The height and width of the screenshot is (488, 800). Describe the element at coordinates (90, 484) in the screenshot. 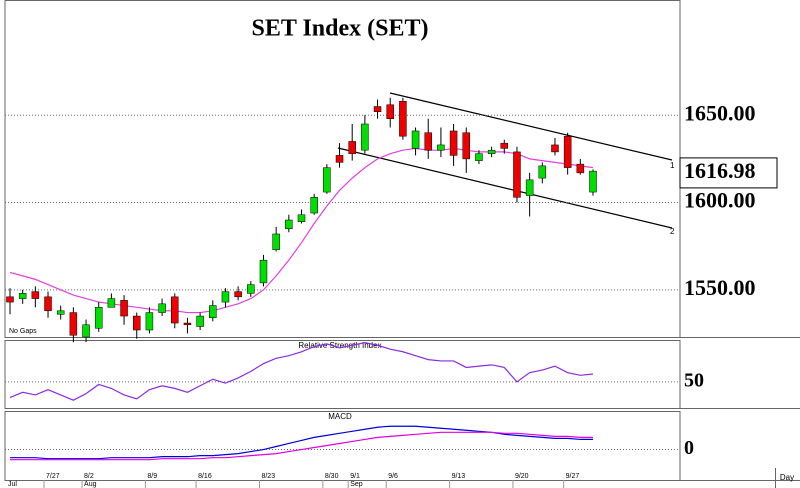

I see `month-label: Aug` at that location.